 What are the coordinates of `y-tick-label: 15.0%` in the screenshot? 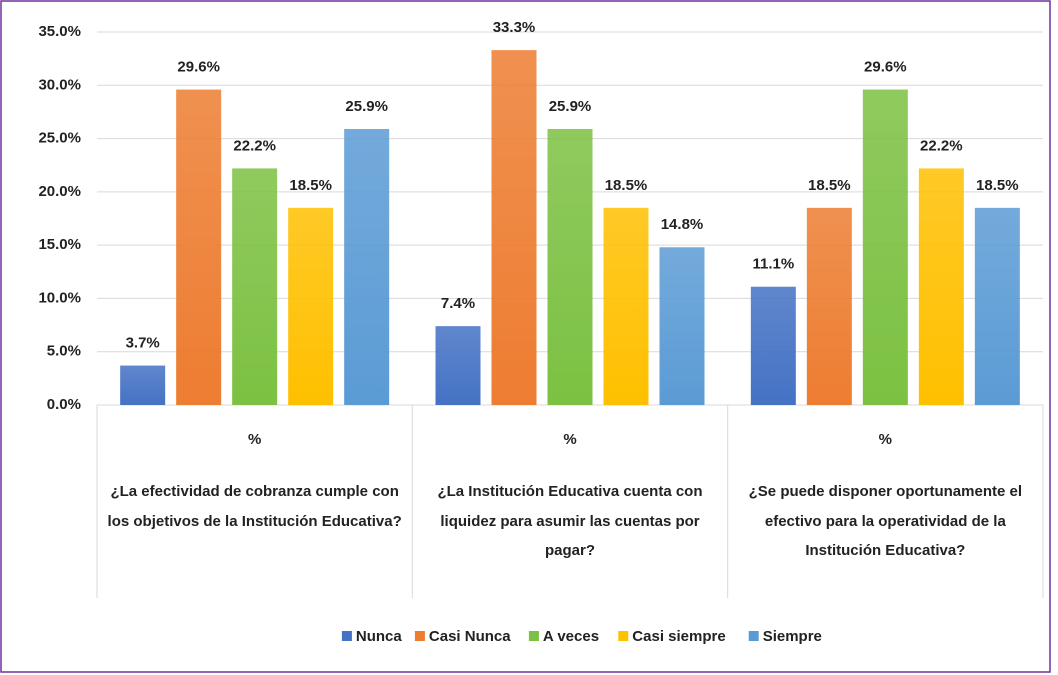 It's located at (59, 244).